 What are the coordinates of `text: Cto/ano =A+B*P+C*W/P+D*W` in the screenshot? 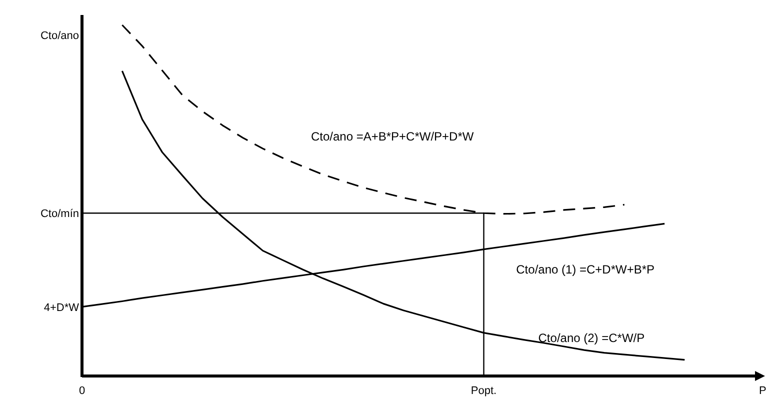 It's located at (392, 136).